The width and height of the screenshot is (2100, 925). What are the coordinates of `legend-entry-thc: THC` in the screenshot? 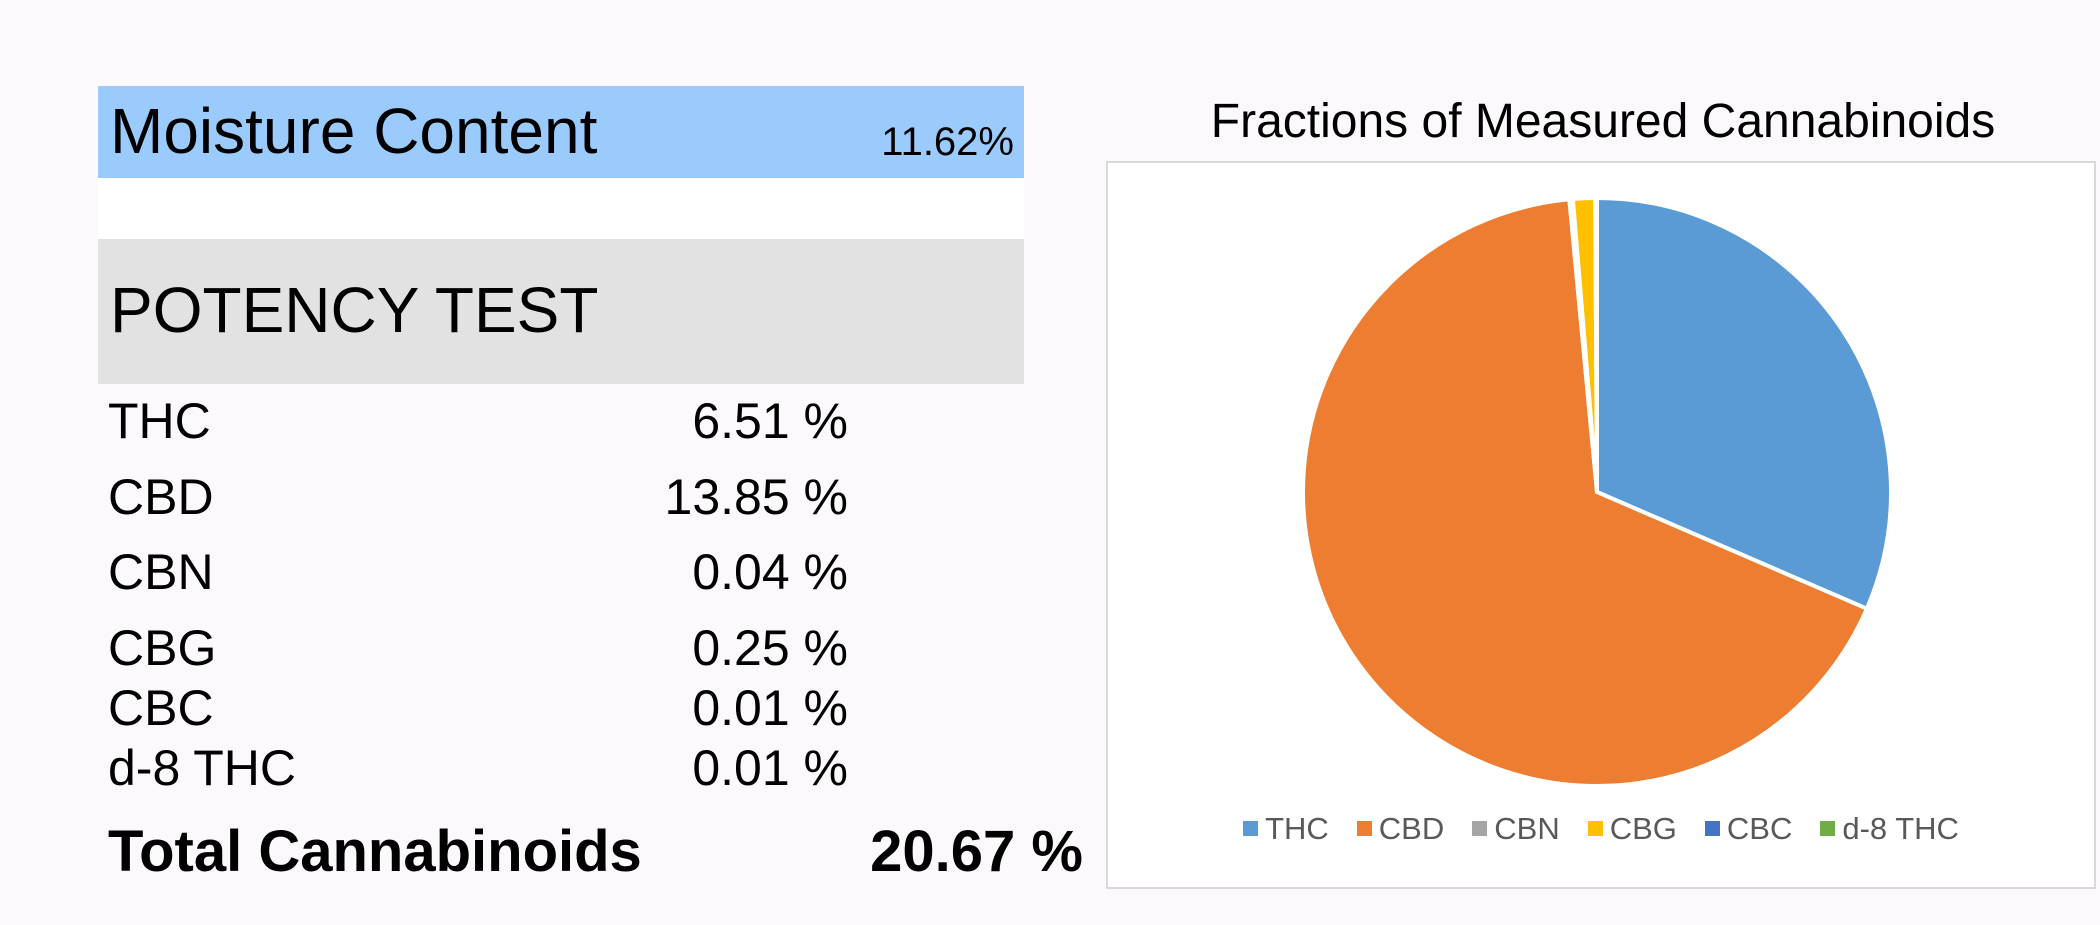 It's located at (1286, 829).